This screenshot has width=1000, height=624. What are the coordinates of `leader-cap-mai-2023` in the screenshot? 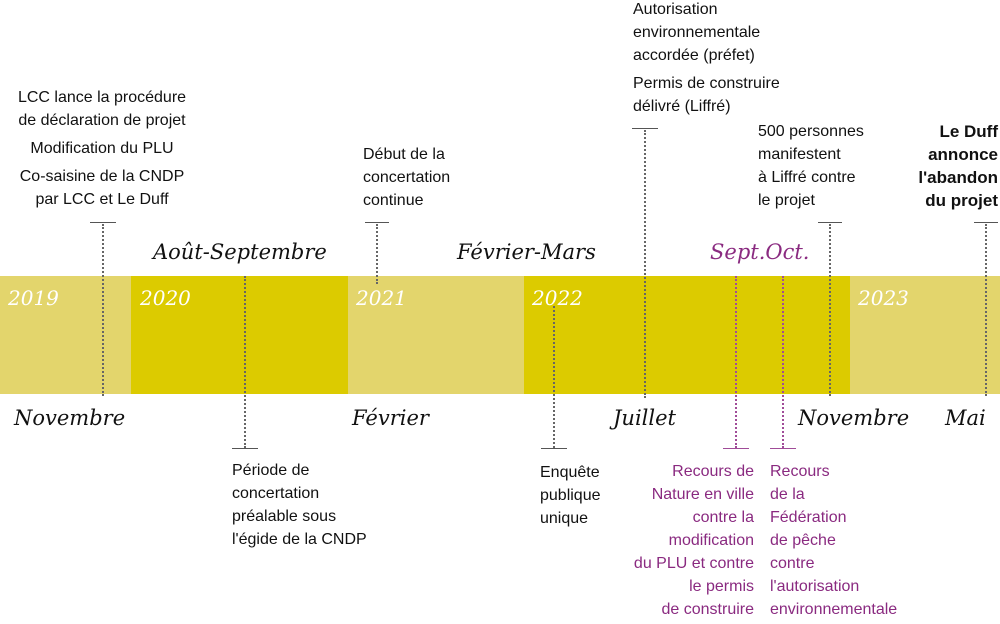 It's located at (986, 222).